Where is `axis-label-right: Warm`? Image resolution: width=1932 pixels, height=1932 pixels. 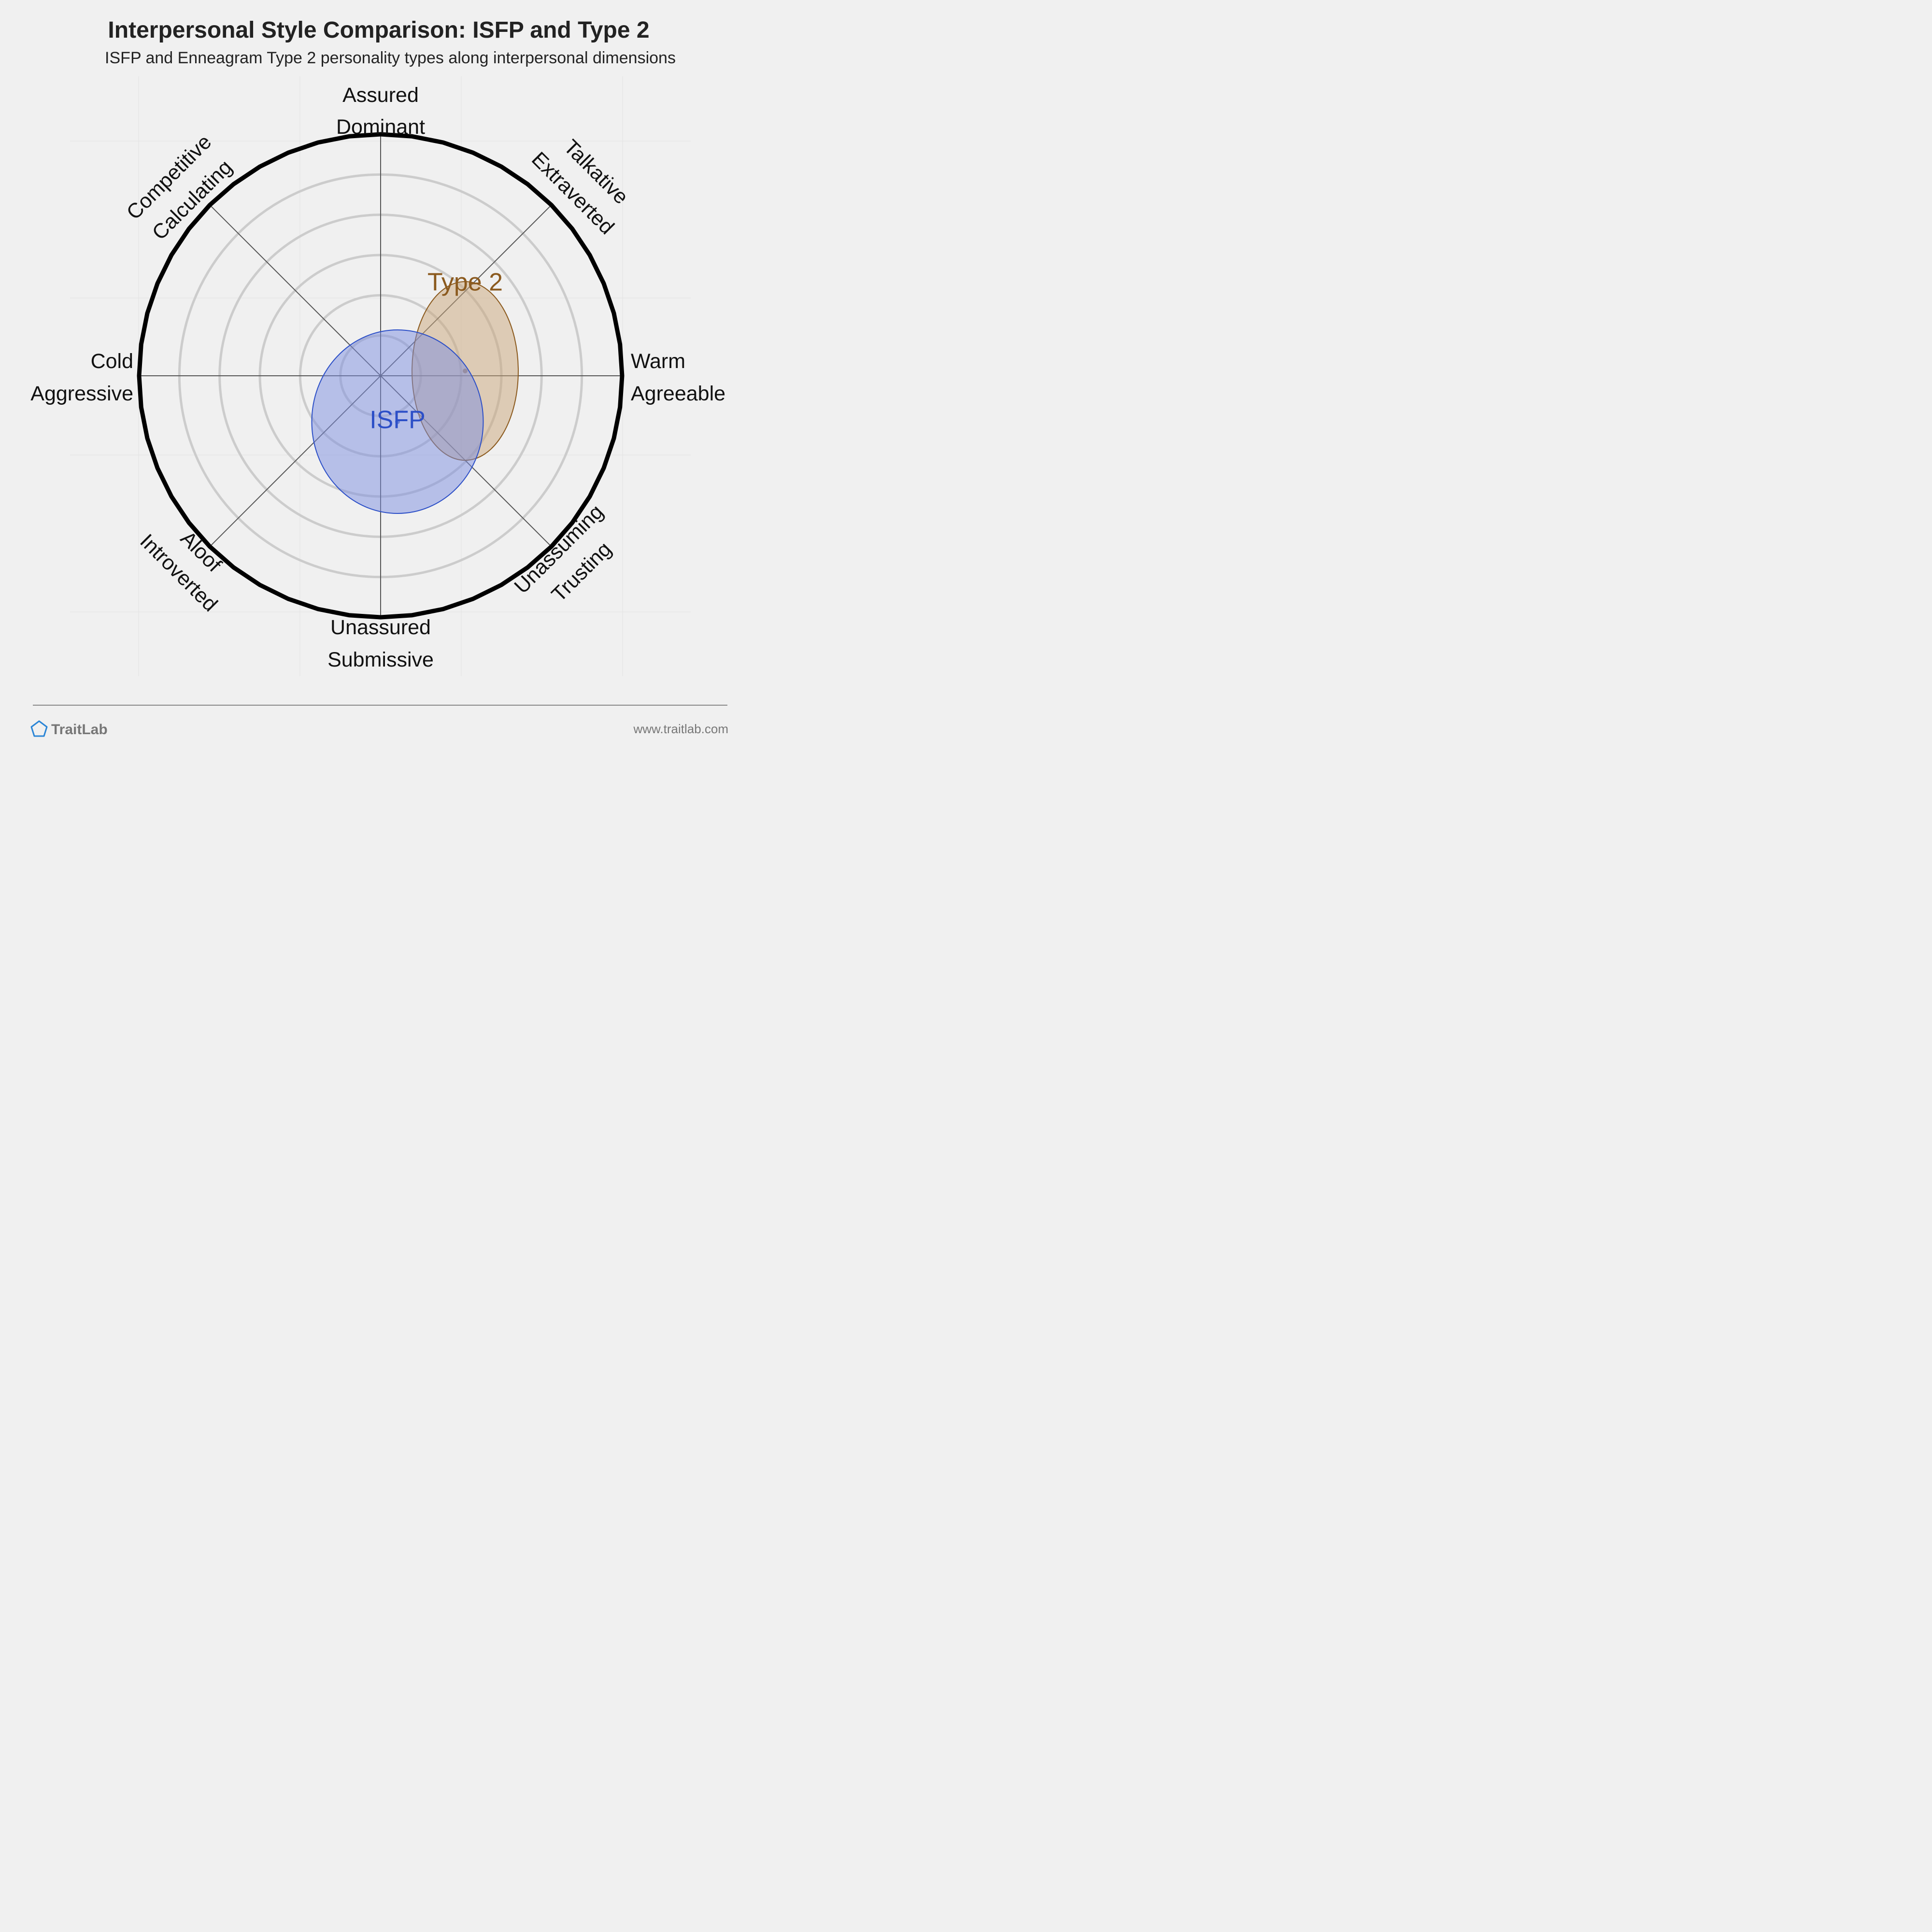 axis-label-right: Warm is located at coordinates (658, 361).